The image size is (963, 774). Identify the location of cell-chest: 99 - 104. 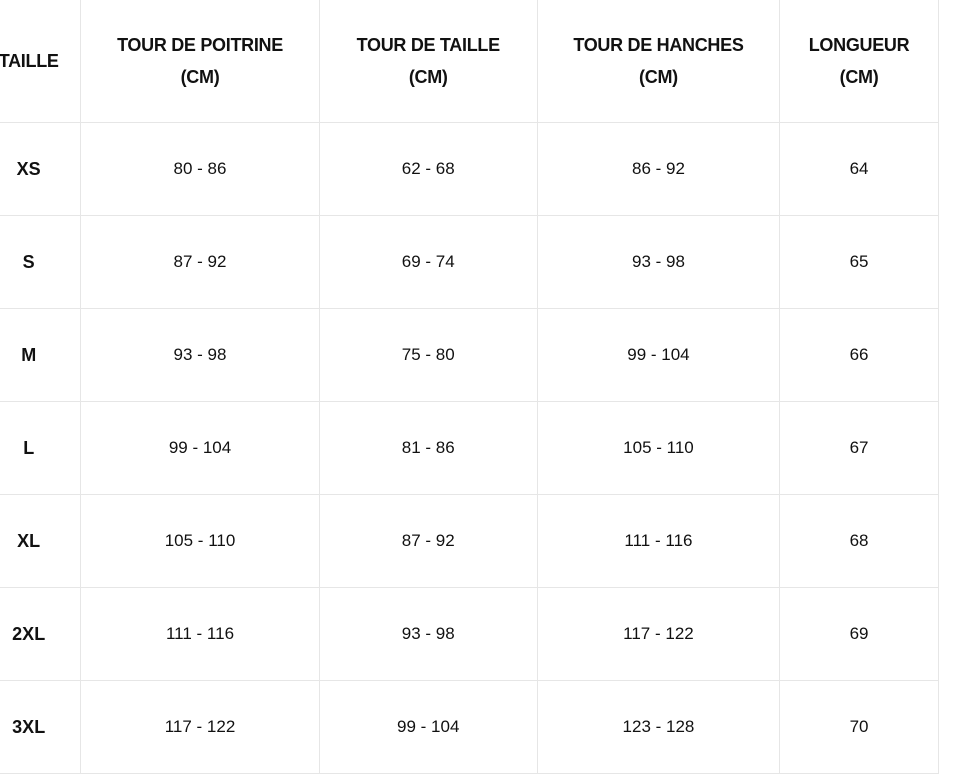
(200, 448).